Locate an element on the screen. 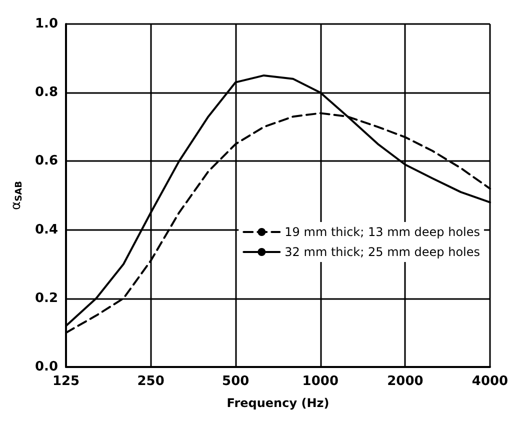 This screenshot has width=514, height=429. y-axis-title: αSAB is located at coordinates (17, 195).